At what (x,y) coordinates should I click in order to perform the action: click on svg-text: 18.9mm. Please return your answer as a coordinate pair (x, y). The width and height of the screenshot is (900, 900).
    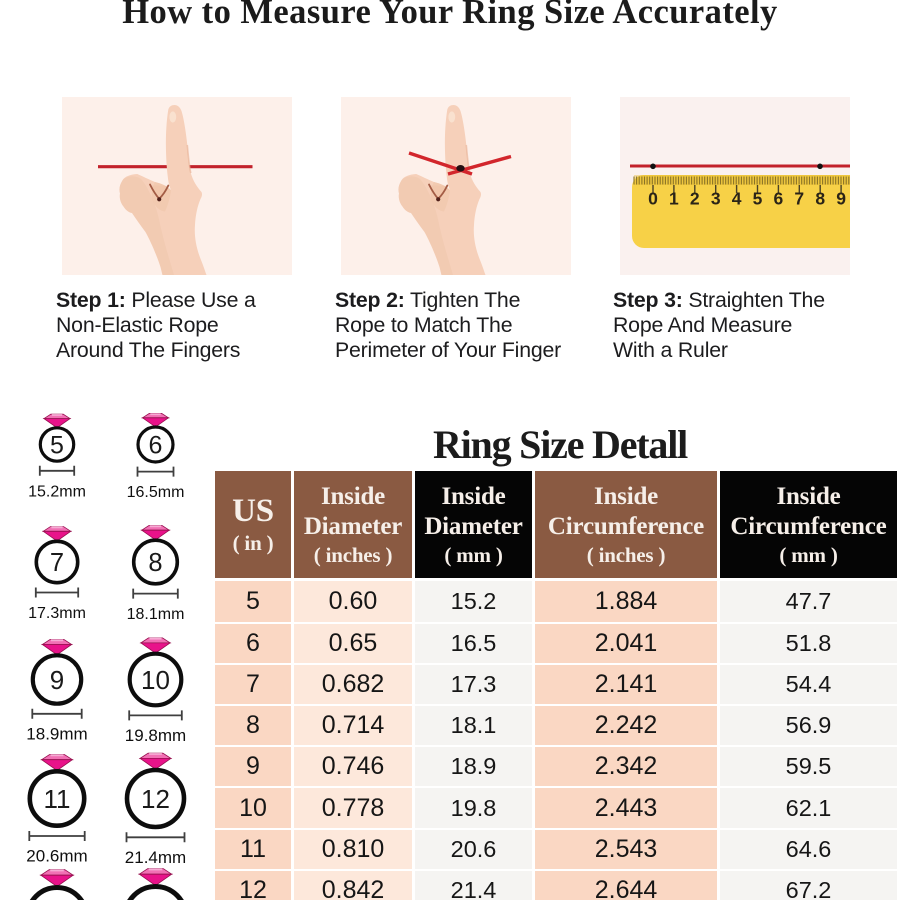
    Looking at the image, I should click on (56, 733).